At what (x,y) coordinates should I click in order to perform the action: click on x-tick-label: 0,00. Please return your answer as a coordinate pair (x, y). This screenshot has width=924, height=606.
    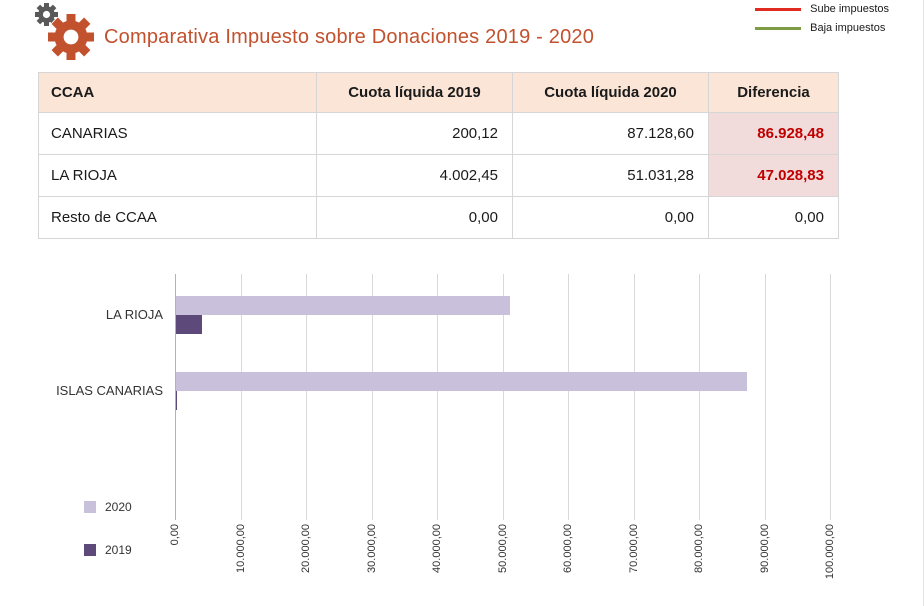
    Looking at the image, I should click on (175, 535).